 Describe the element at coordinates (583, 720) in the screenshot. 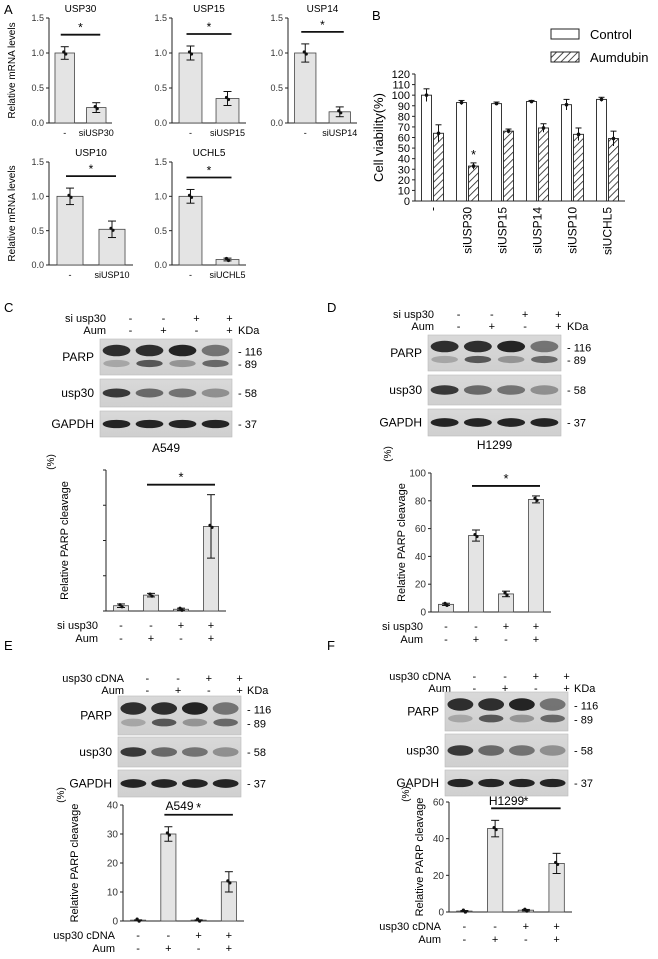

I see `kda-marker: - 89` at that location.